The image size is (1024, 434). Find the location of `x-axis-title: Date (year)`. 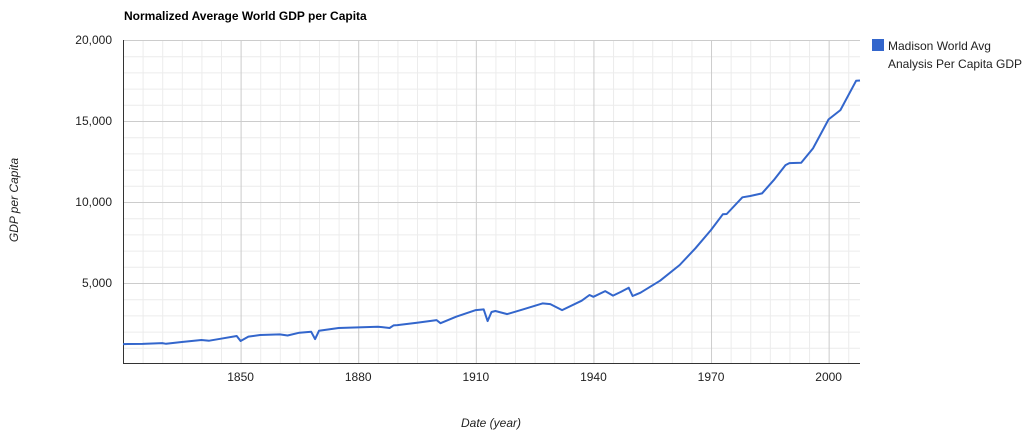

x-axis-title: Date (year) is located at coordinates (491, 423).